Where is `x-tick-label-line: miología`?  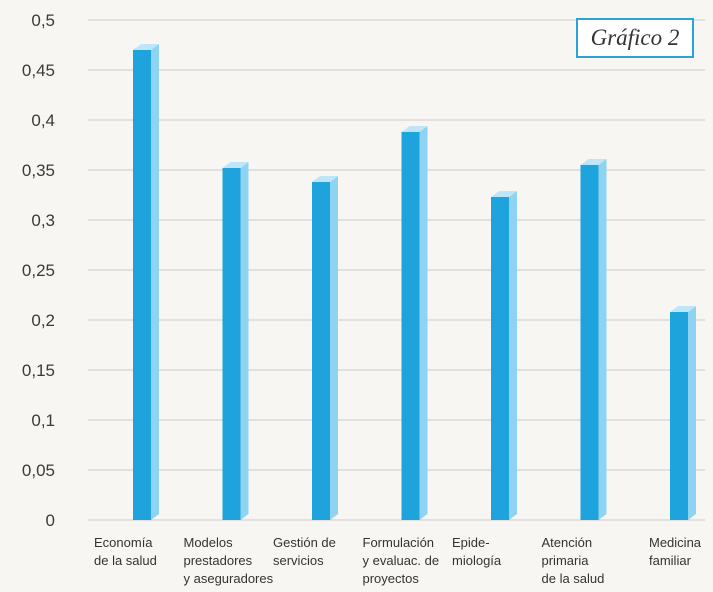 x-tick-label-line: miología is located at coordinates (477, 560).